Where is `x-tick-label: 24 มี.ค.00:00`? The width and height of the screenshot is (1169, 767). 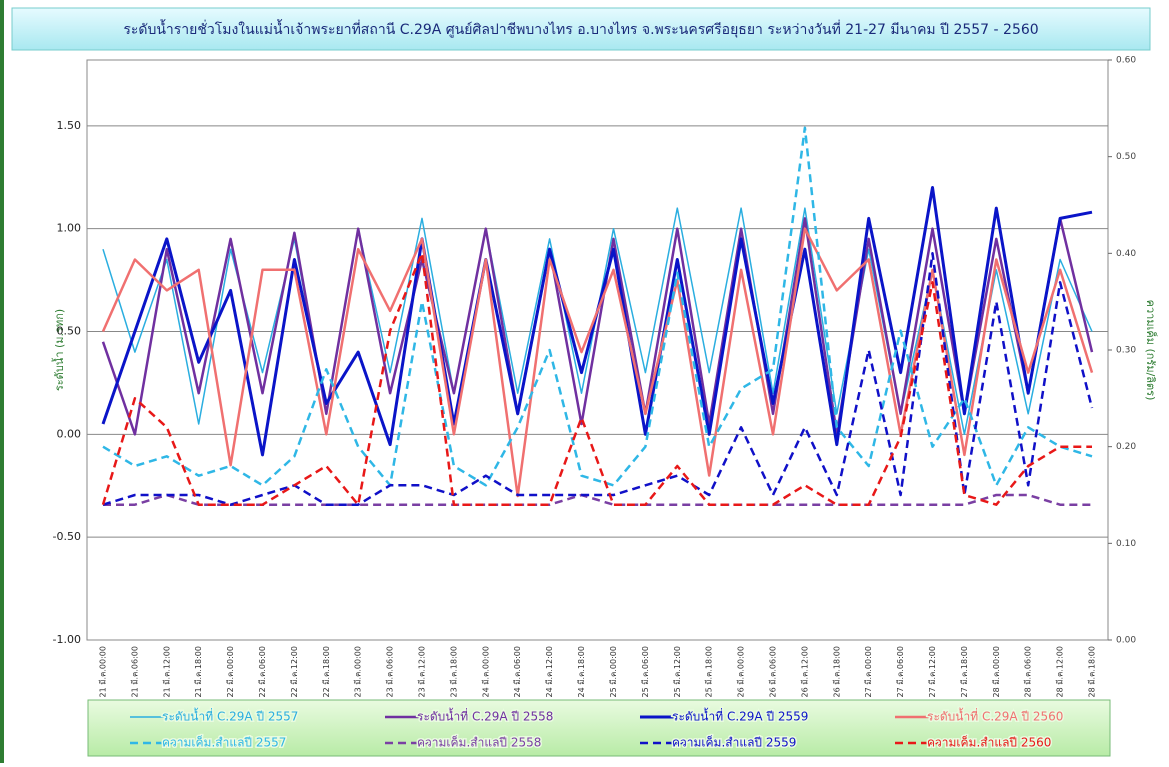
x-tick-label: 24 มี.ค.00:00 is located at coordinates (485, 672).